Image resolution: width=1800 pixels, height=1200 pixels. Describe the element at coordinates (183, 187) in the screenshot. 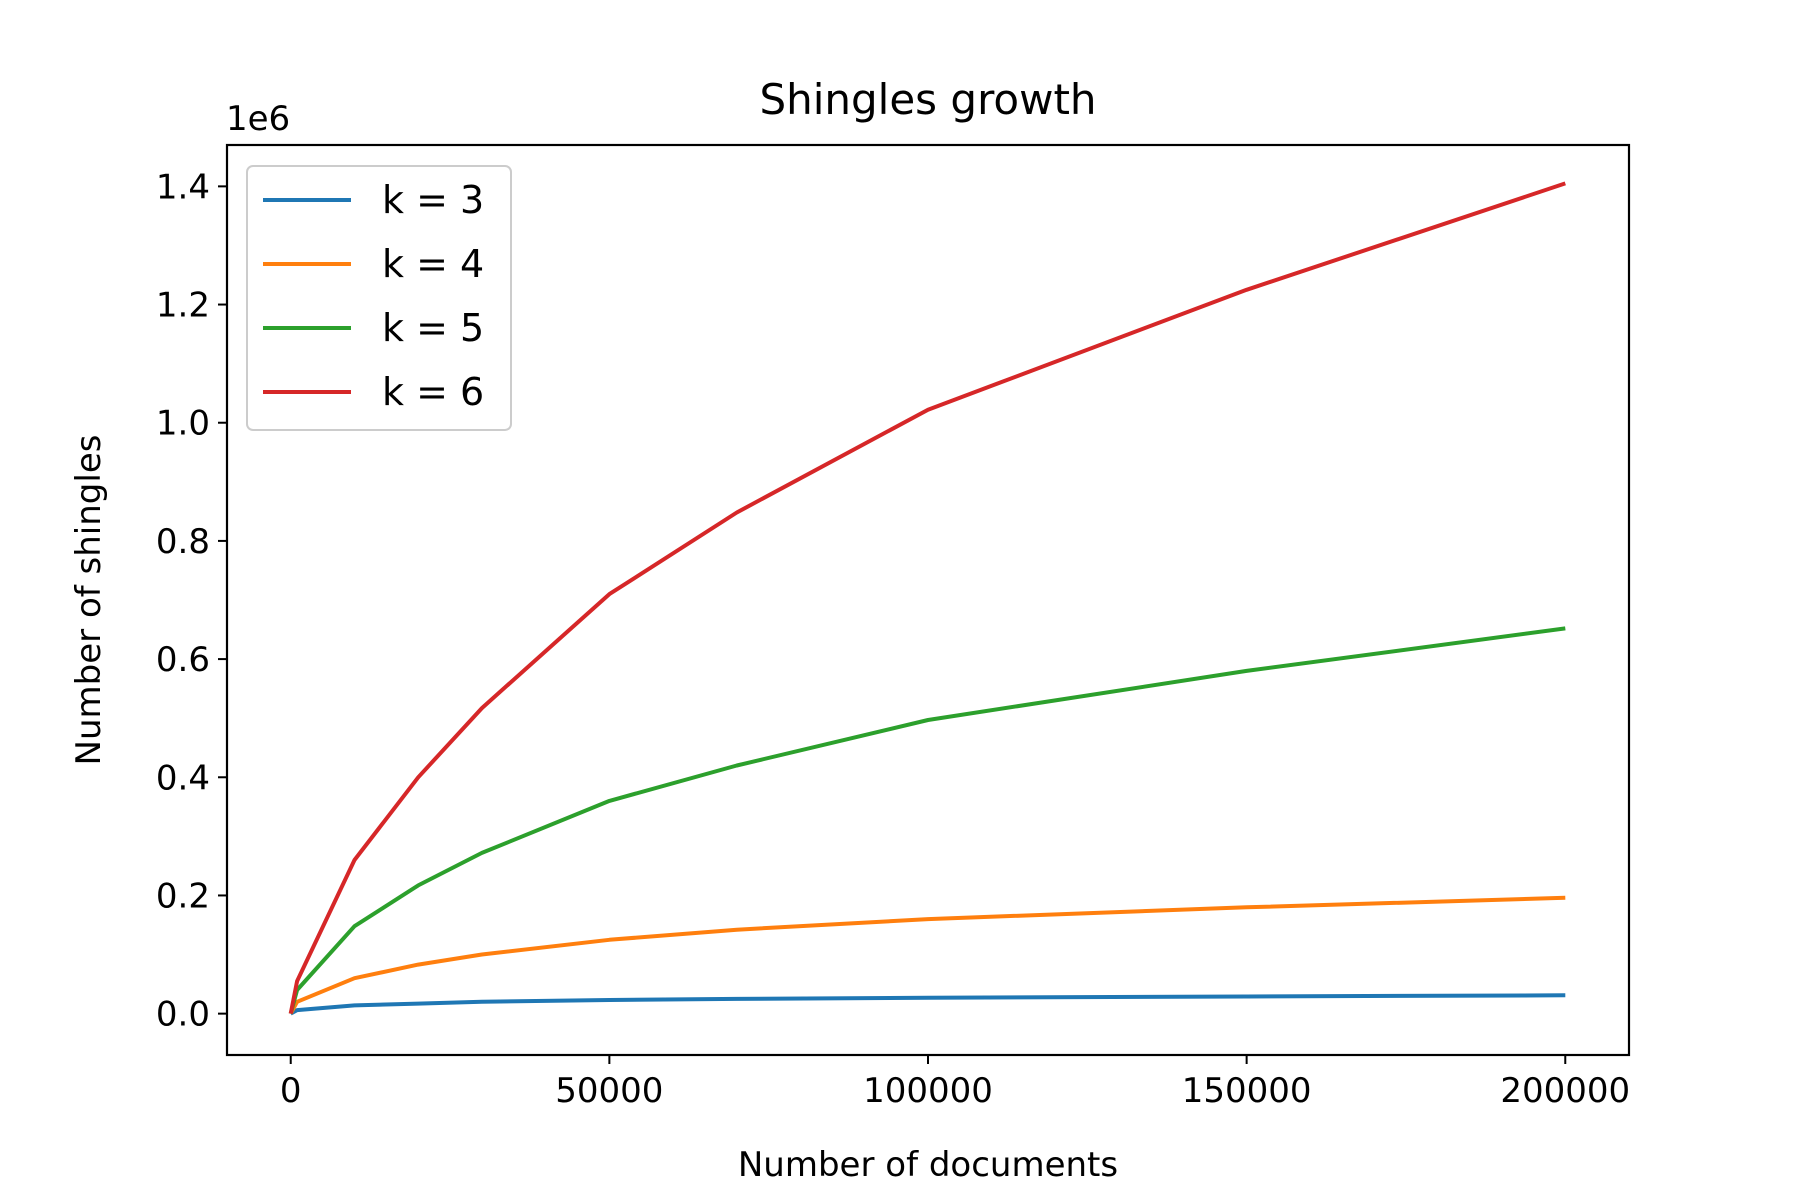

I see `y-tick-label: 1.4` at that location.